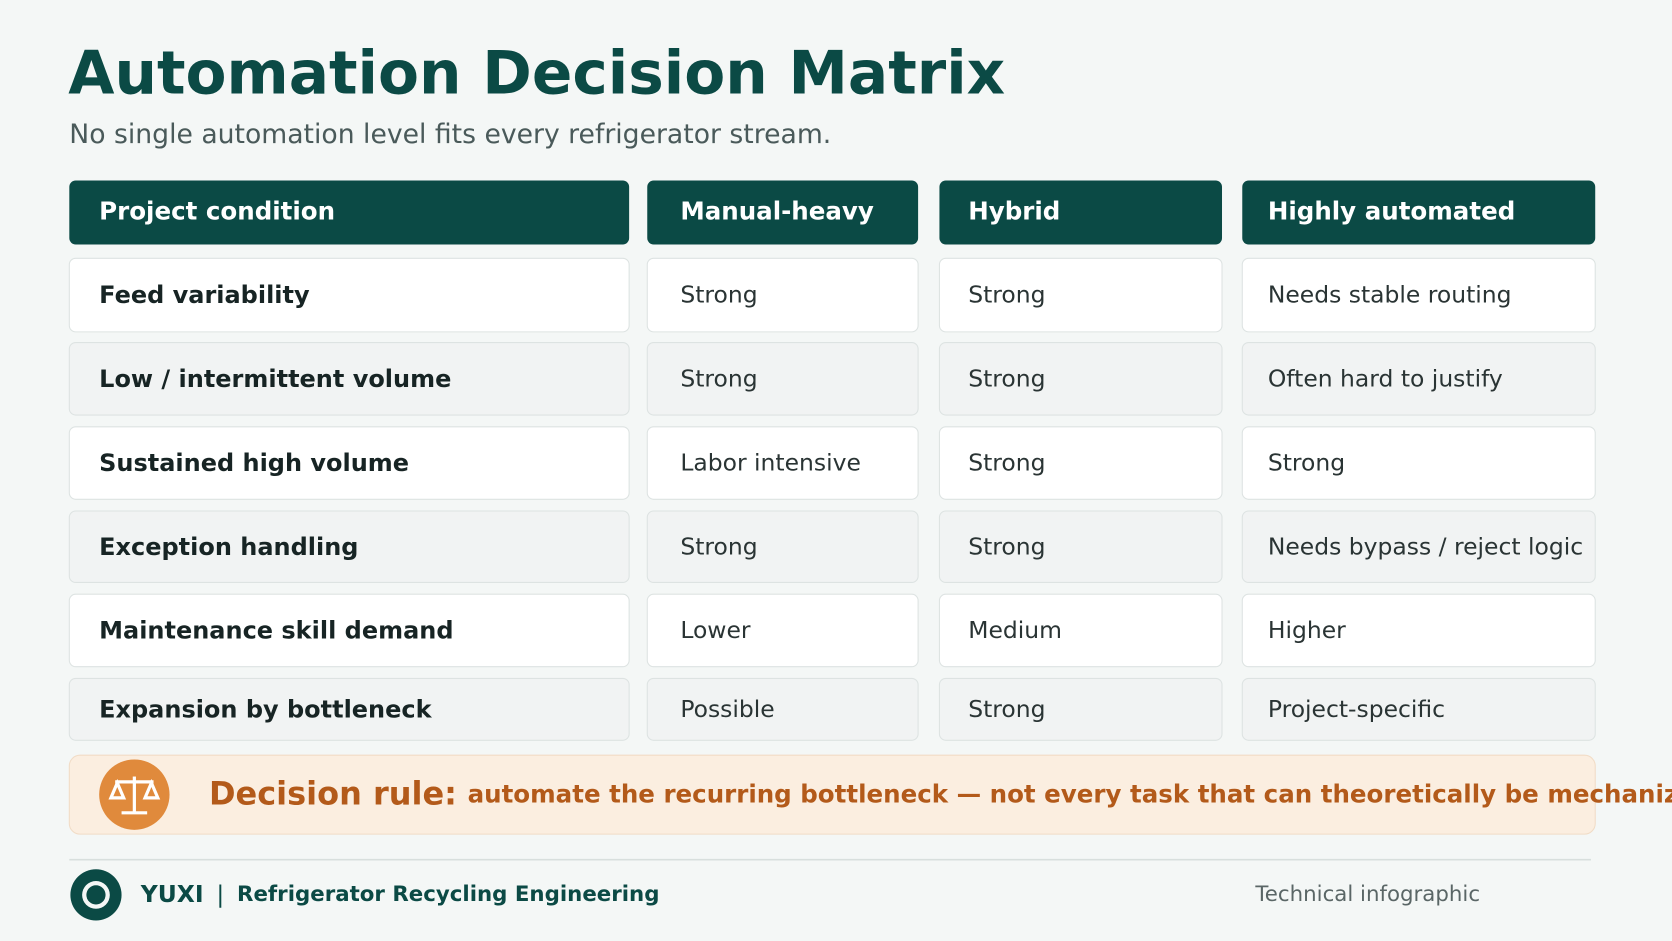 The width and height of the screenshot is (1672, 941). I want to click on footer-line: YUXI | Refrigerator Recycling Engineering, so click(400, 893).